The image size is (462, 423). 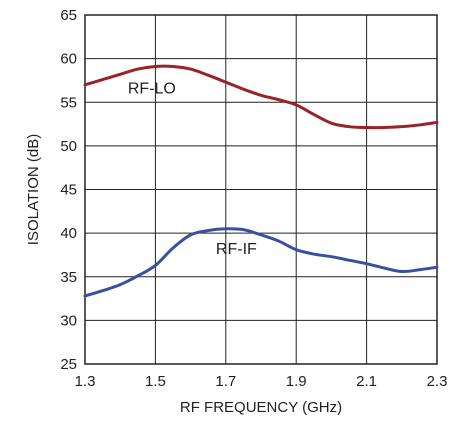 I want to click on series-label-rf-lo: RF-LO, so click(x=152, y=88).